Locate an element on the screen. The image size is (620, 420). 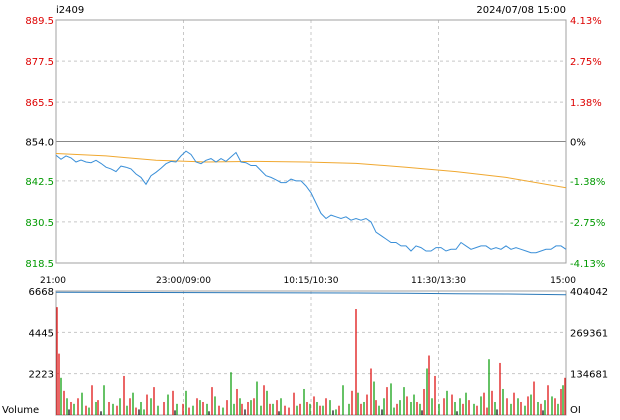
price-right-axis: 4.13% 2.75% 1.38% 0% -1.38% -2.75% -4.13% is located at coordinates (587, 143).